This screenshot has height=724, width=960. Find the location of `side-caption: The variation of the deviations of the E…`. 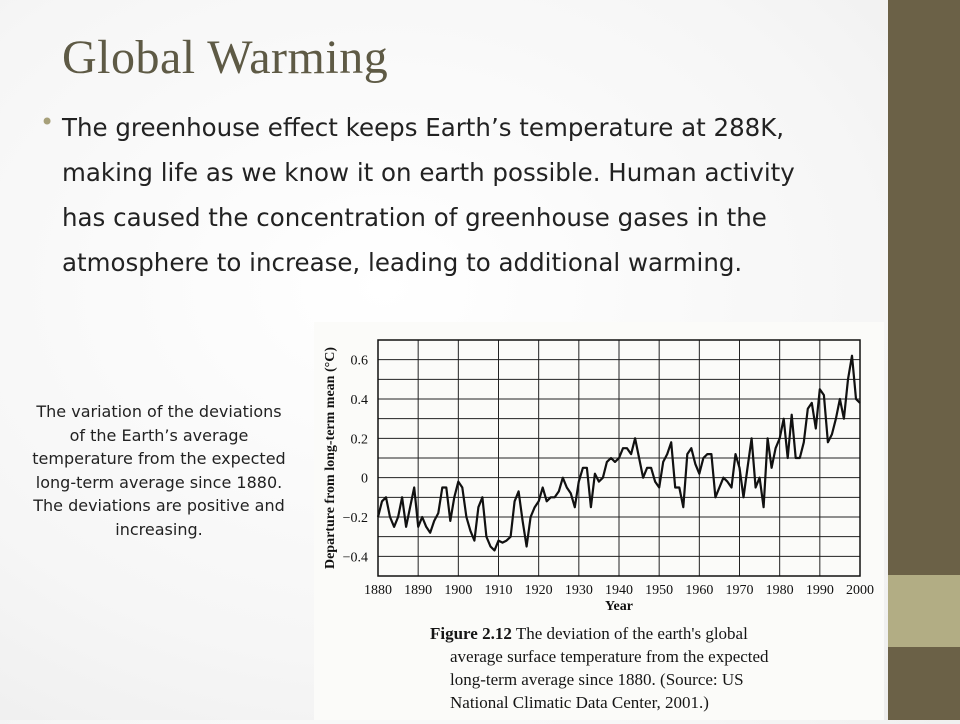

side-caption: The variation of the deviations of the E… is located at coordinates (159, 470).